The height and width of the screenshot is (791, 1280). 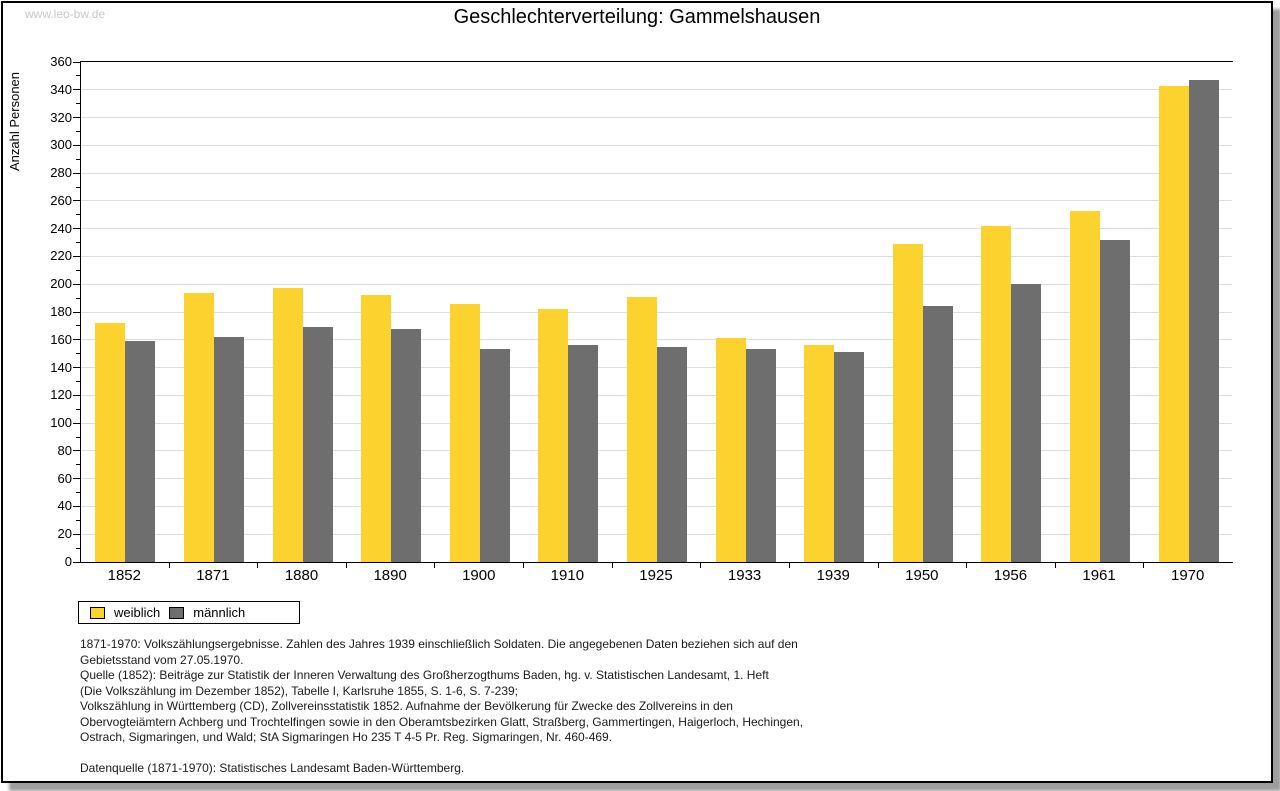 I want to click on bar-weiblich-1925, so click(x=642, y=429).